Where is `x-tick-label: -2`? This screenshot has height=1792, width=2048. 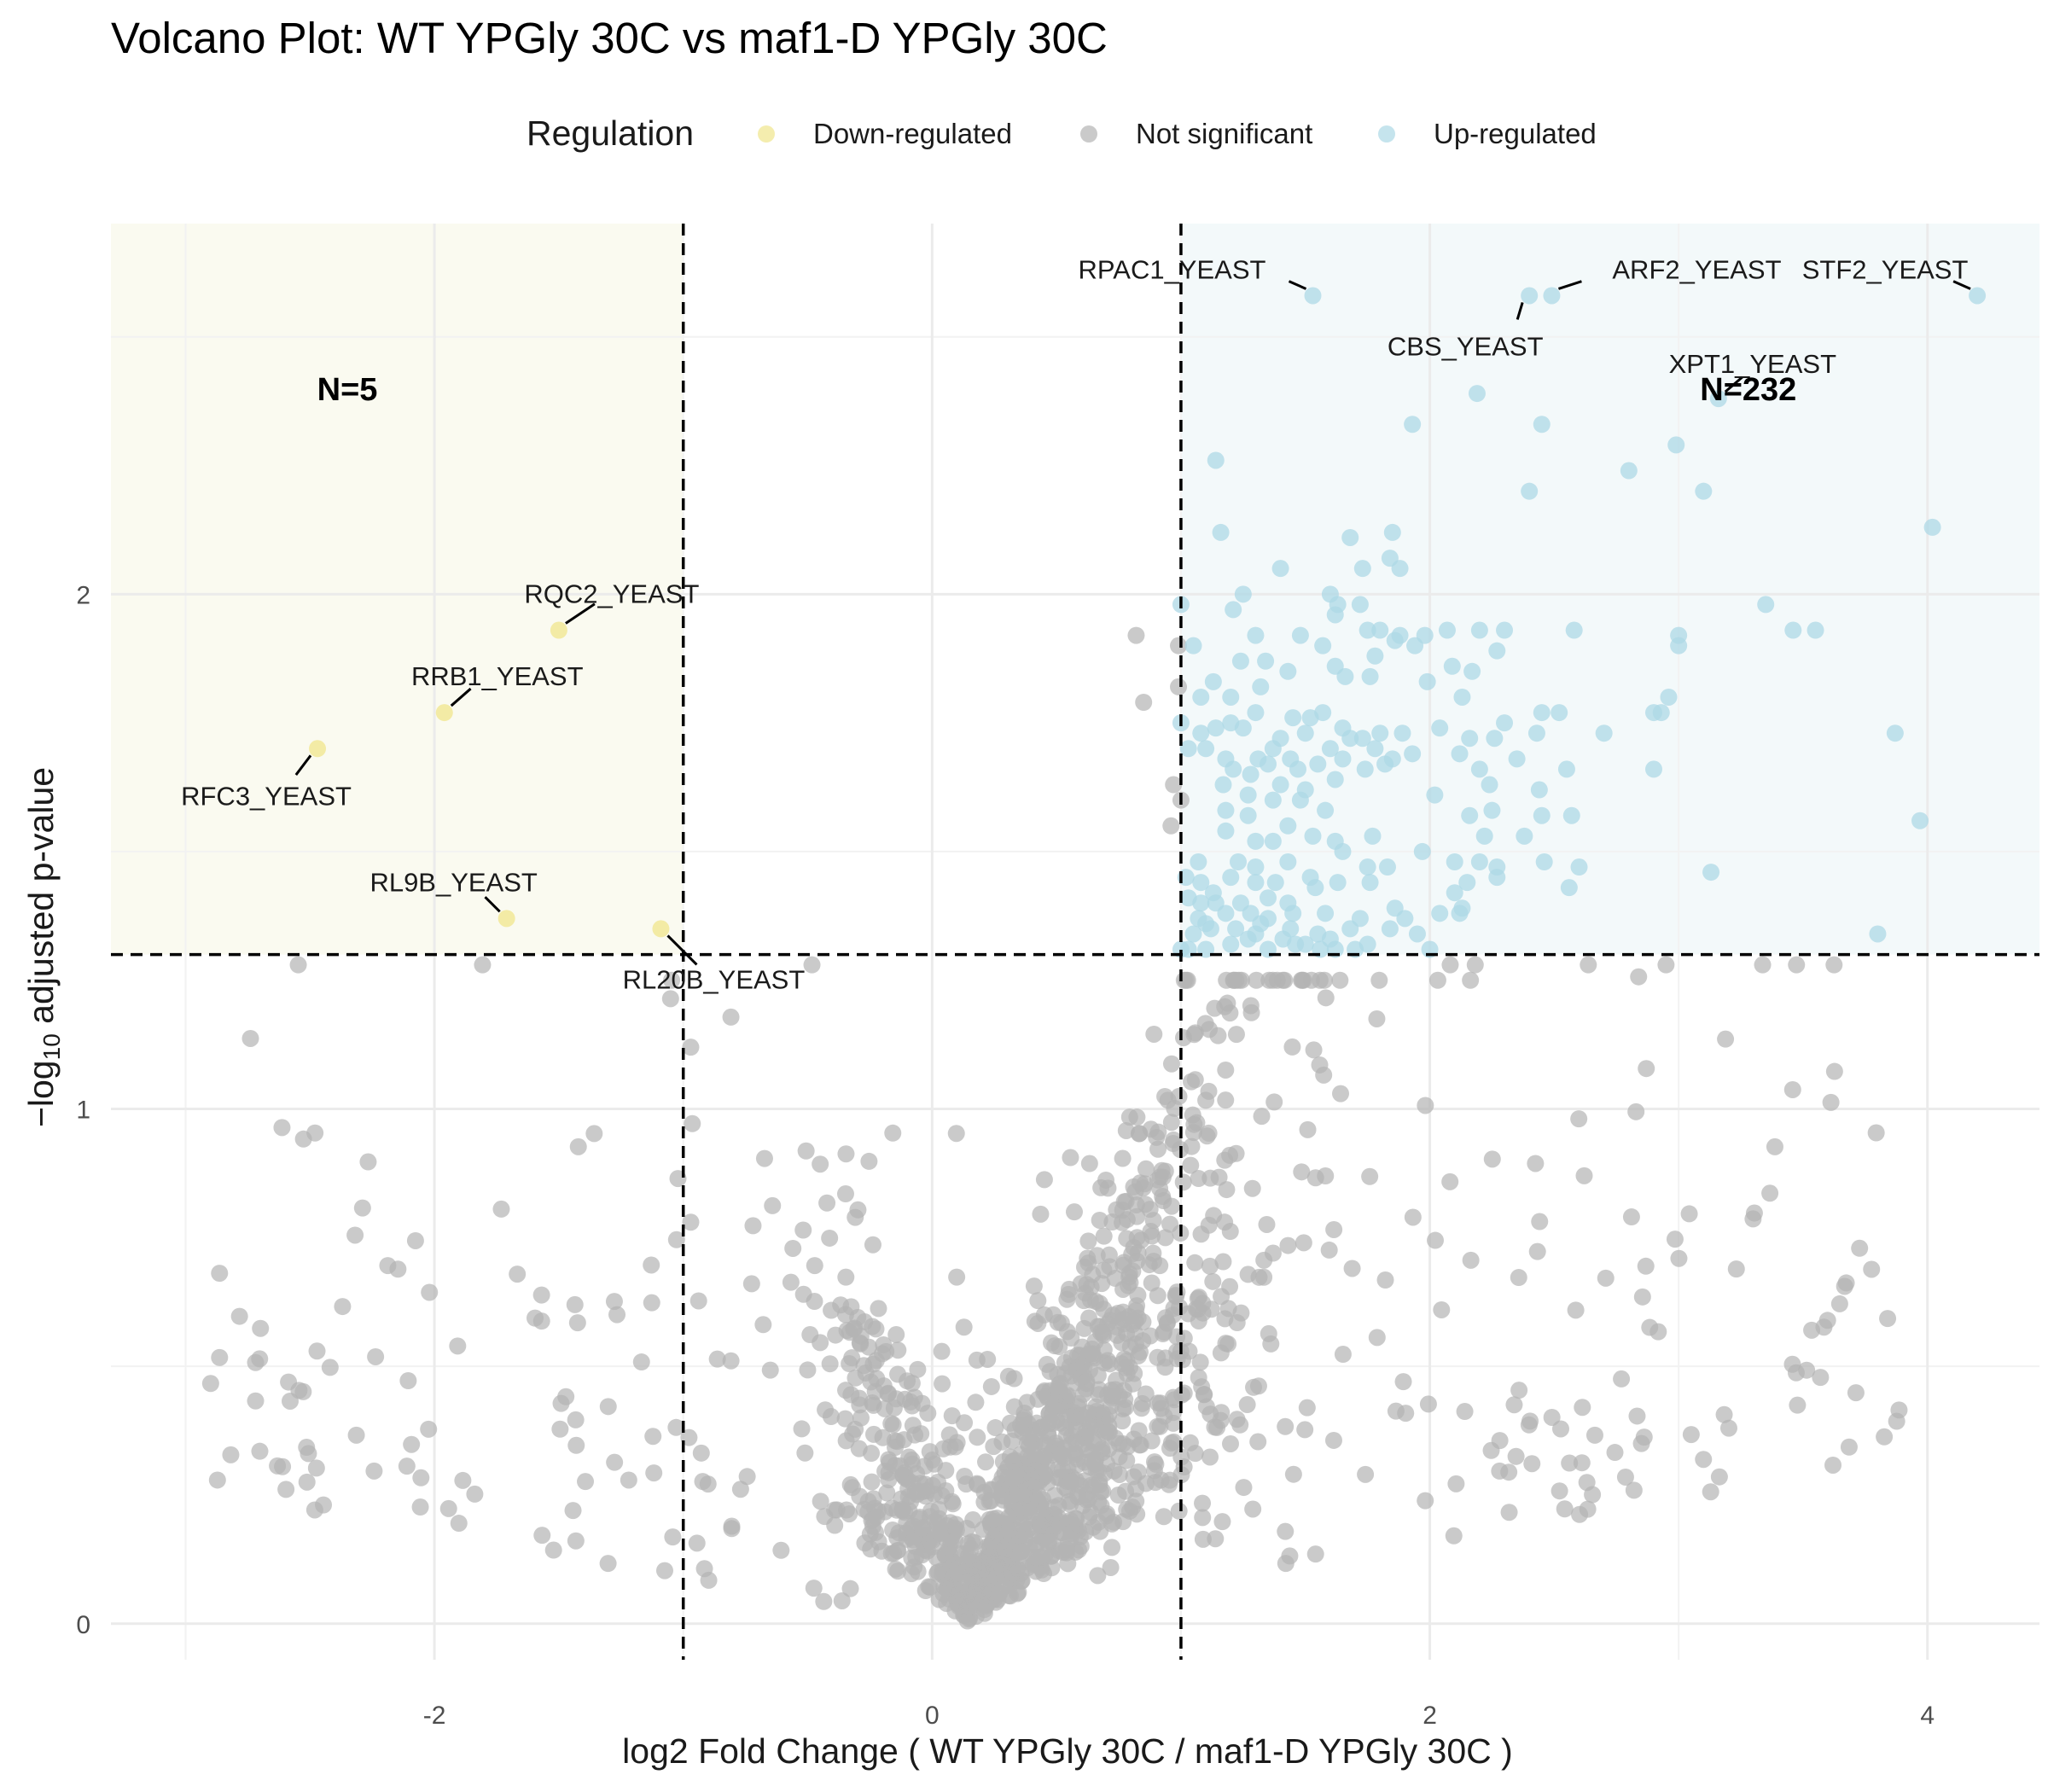
x-tick-label: -2 is located at coordinates (434, 1716).